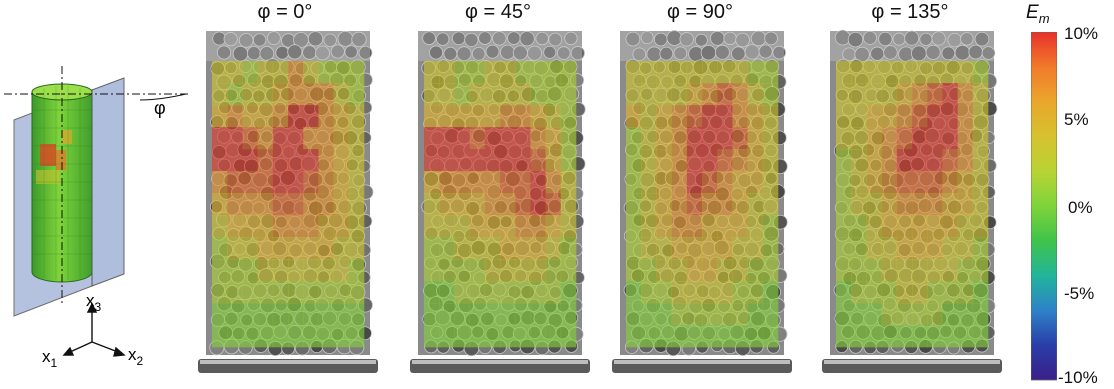 The width and height of the screenshot is (1114, 389). Describe the element at coordinates (94, 329) in the screenshot. I see `coordinate-axes` at that location.